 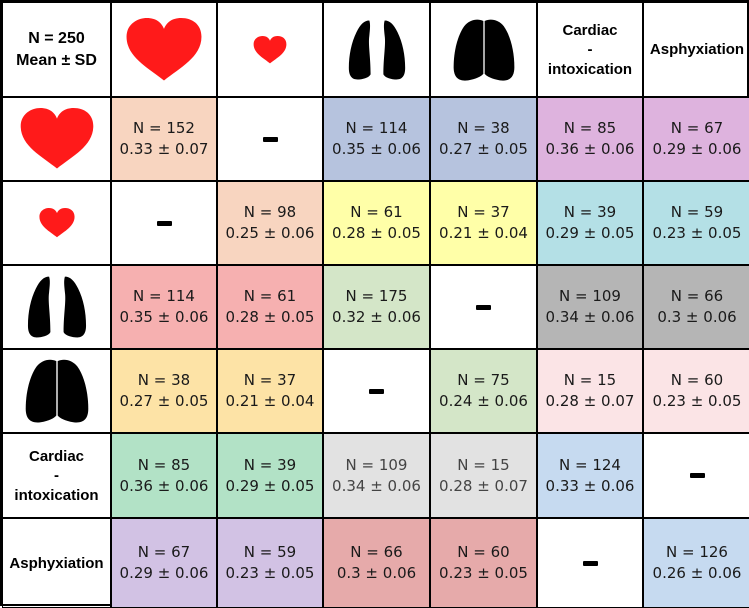 What do you see at coordinates (270, 307) in the screenshot?
I see `matrix-cell: N = 61 0.28 ± 0.05` at bounding box center [270, 307].